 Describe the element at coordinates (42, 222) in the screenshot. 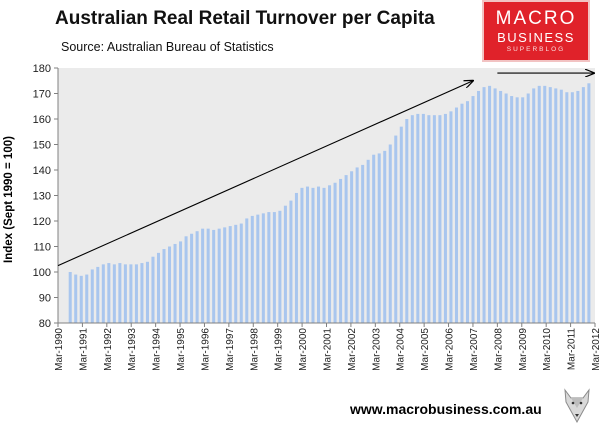

I see `y-tick-label: 120` at that location.